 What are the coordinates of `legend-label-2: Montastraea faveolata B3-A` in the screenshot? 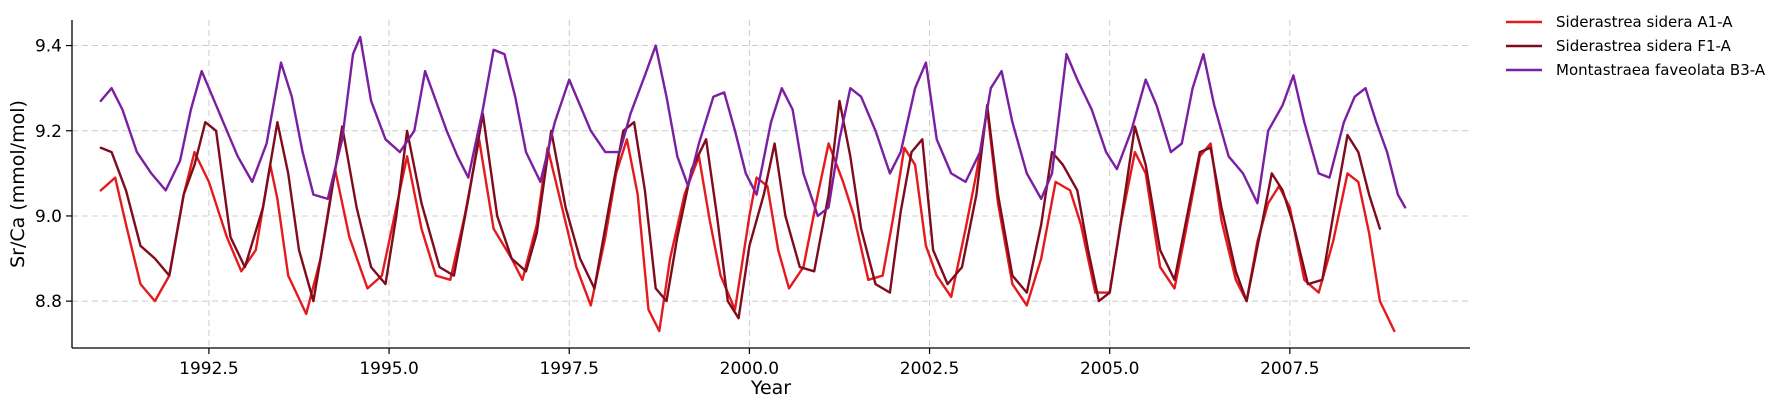 It's located at (1661, 70).